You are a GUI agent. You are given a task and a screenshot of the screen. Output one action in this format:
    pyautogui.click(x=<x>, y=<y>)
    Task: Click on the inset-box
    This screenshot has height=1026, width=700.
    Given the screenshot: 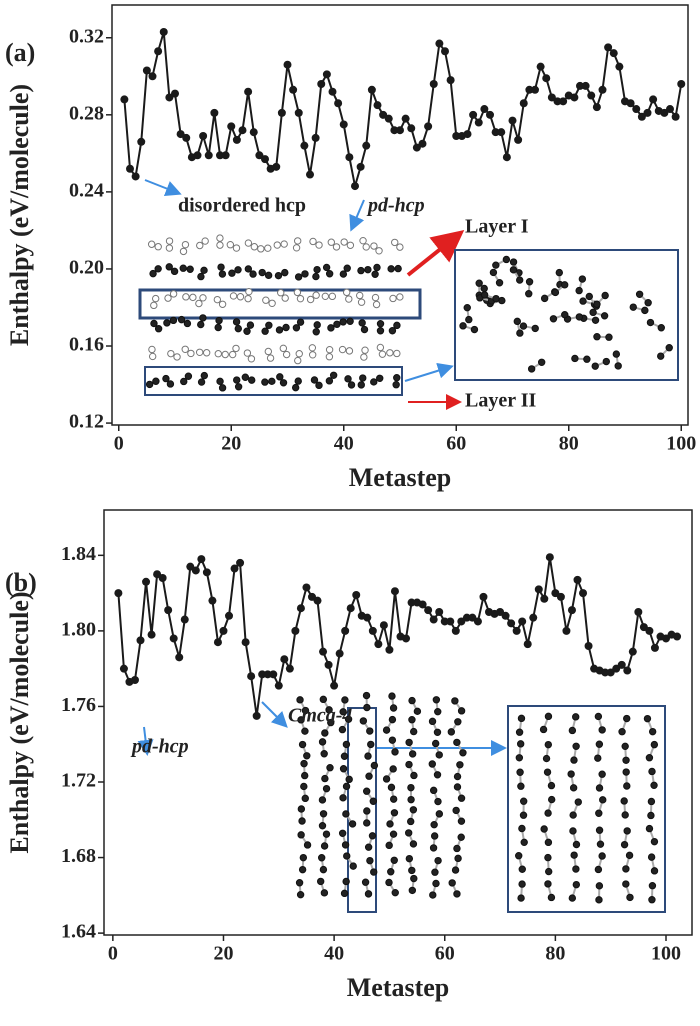 What is the action you would take?
    pyautogui.click(x=586, y=809)
    